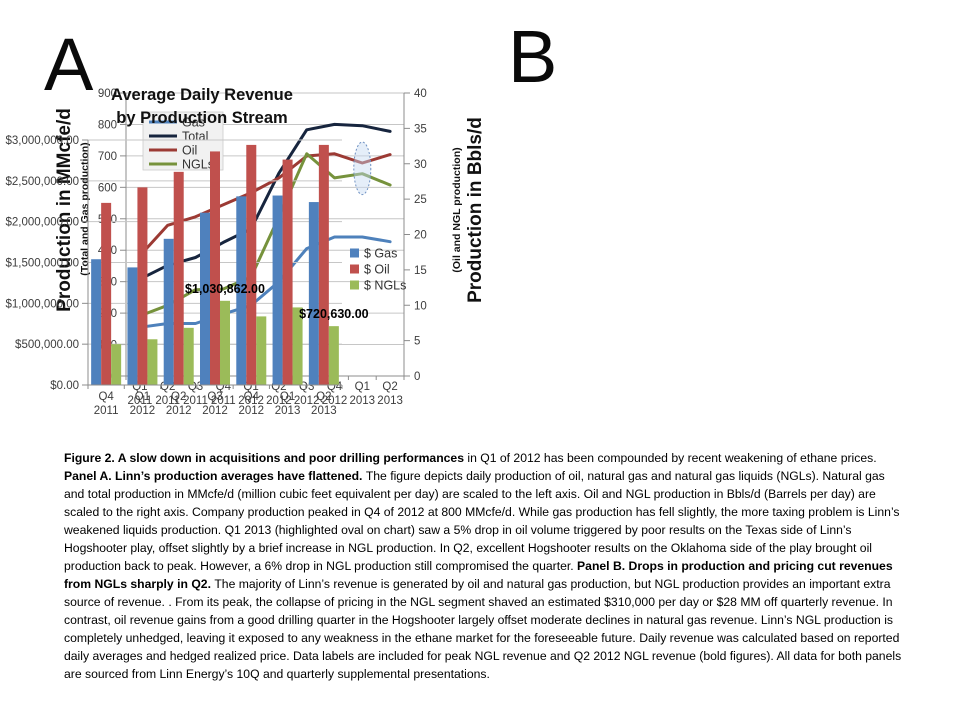  Describe the element at coordinates (215, 268) in the screenshot. I see `bar-oil-q3-2012` at that location.